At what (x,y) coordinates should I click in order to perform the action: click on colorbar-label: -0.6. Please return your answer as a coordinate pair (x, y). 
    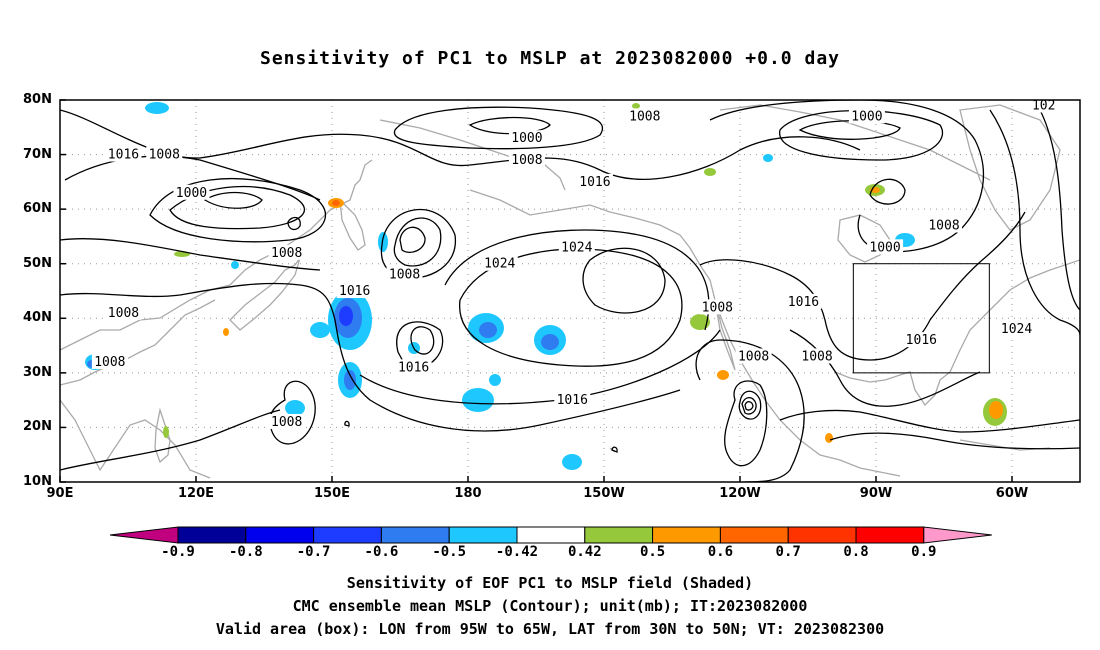
    Looking at the image, I should click on (381, 552).